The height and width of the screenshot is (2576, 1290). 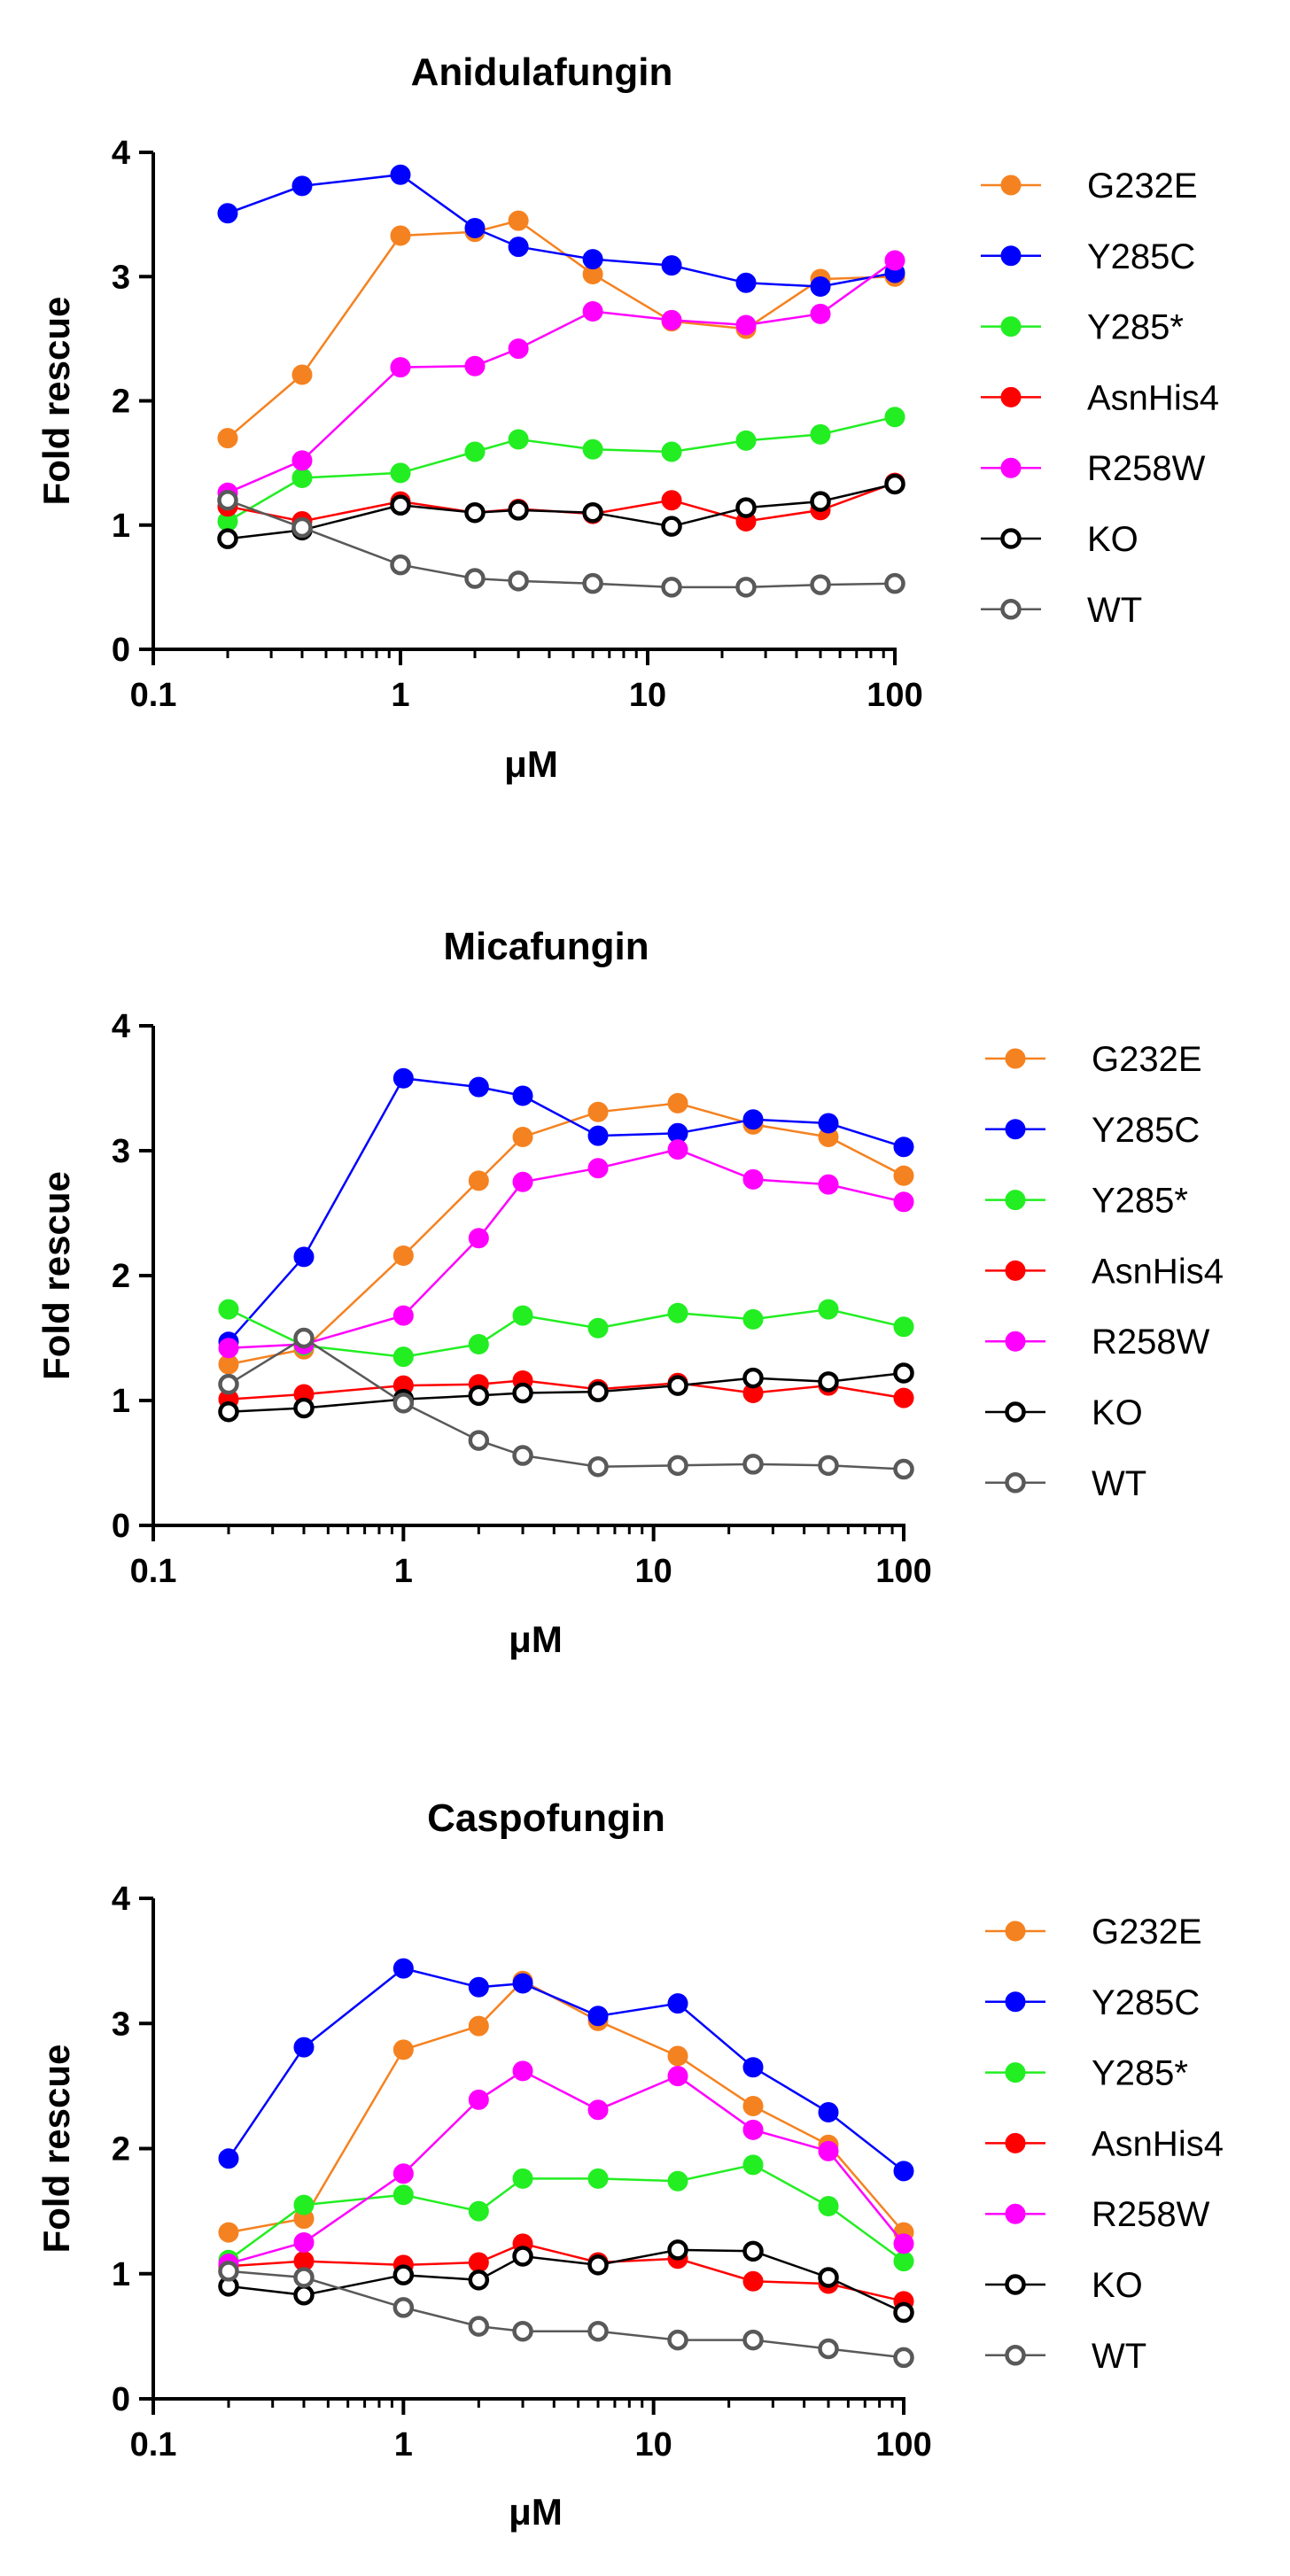 What do you see at coordinates (1146, 2002) in the screenshot?
I see `legend-label: Y285C` at bounding box center [1146, 2002].